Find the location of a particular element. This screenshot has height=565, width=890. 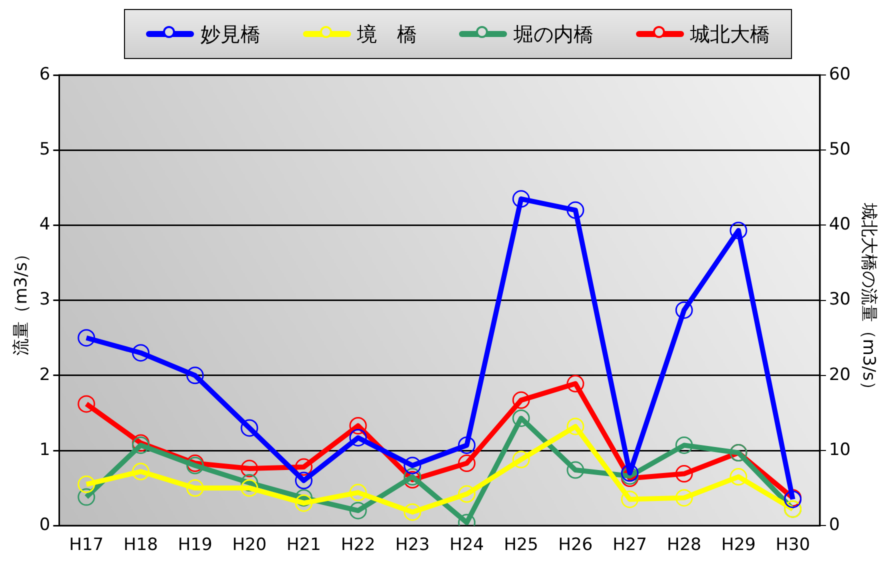

y-tick-label: 4 is located at coordinates (44, 224).